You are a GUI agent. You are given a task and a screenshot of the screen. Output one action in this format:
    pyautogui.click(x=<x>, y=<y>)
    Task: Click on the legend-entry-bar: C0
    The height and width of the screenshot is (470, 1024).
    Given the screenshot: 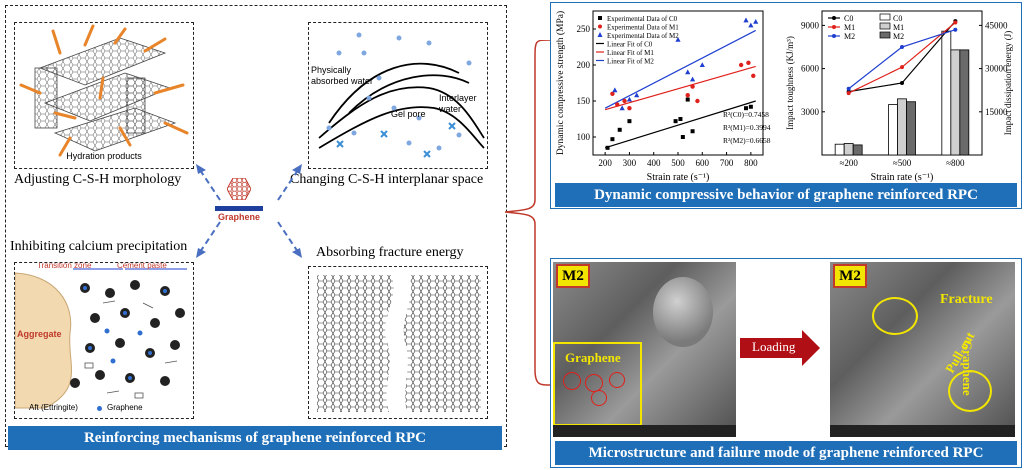 What is the action you would take?
    pyautogui.click(x=897, y=18)
    